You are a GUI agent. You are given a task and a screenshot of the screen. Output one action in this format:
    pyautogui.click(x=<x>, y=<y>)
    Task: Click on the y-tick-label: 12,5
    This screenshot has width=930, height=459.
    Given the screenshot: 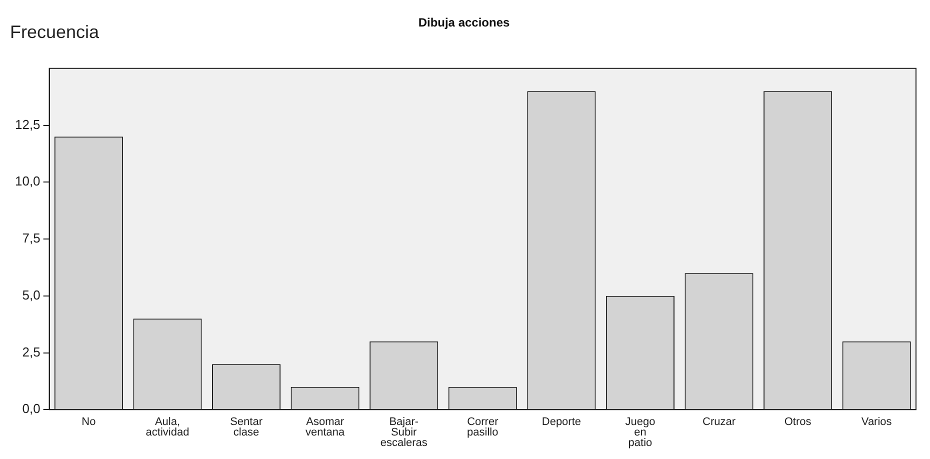 What is the action you would take?
    pyautogui.click(x=27, y=124)
    